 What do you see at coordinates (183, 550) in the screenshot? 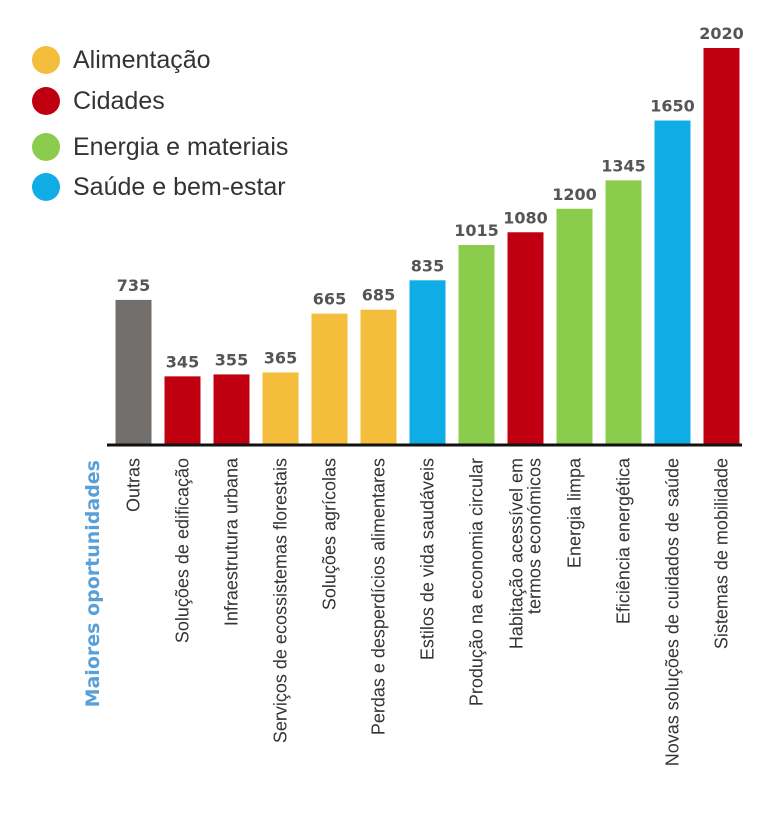
I see `tick-label-2: Soluções de edificação` at bounding box center [183, 550].